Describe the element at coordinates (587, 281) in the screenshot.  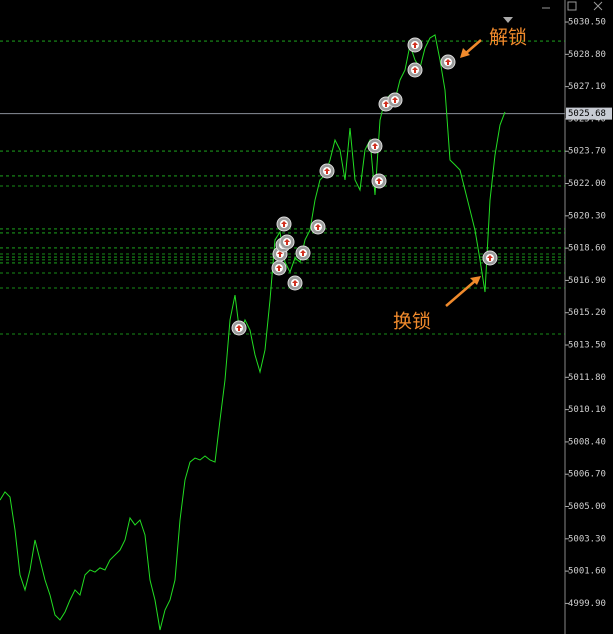
I see `y-tick-label: 5016.90` at that location.